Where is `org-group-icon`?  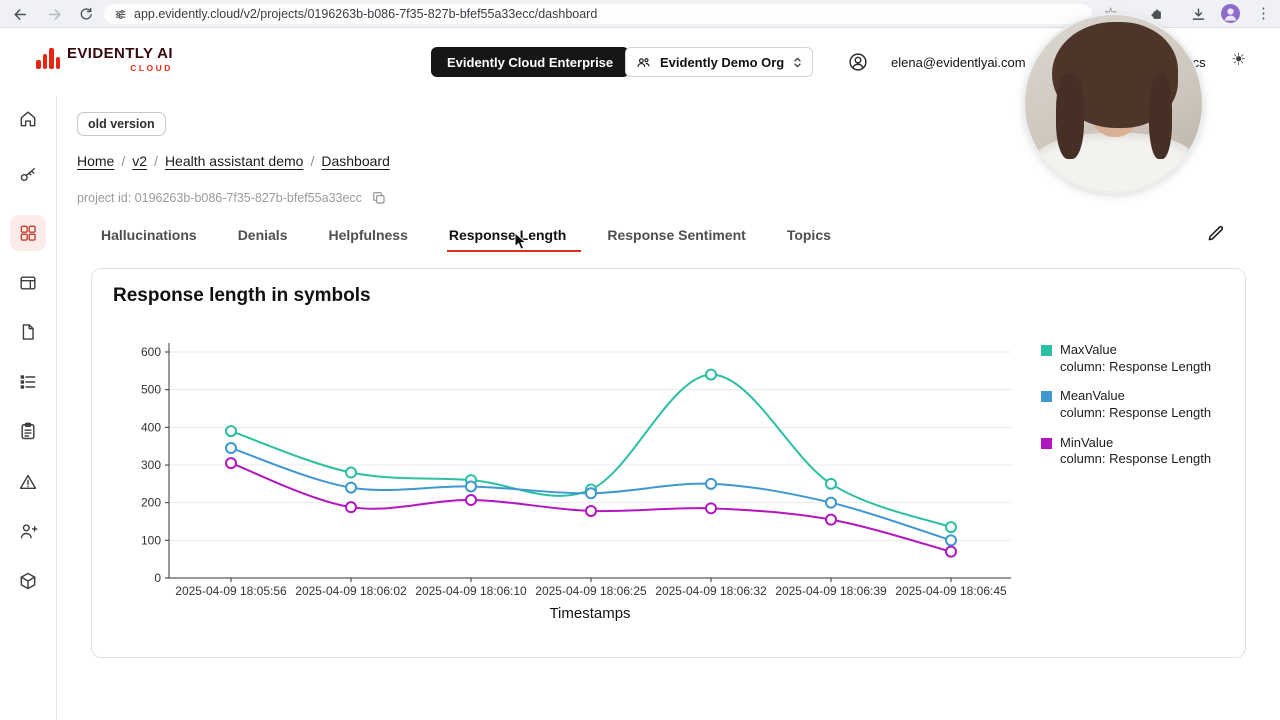
org-group-icon is located at coordinates (643, 62).